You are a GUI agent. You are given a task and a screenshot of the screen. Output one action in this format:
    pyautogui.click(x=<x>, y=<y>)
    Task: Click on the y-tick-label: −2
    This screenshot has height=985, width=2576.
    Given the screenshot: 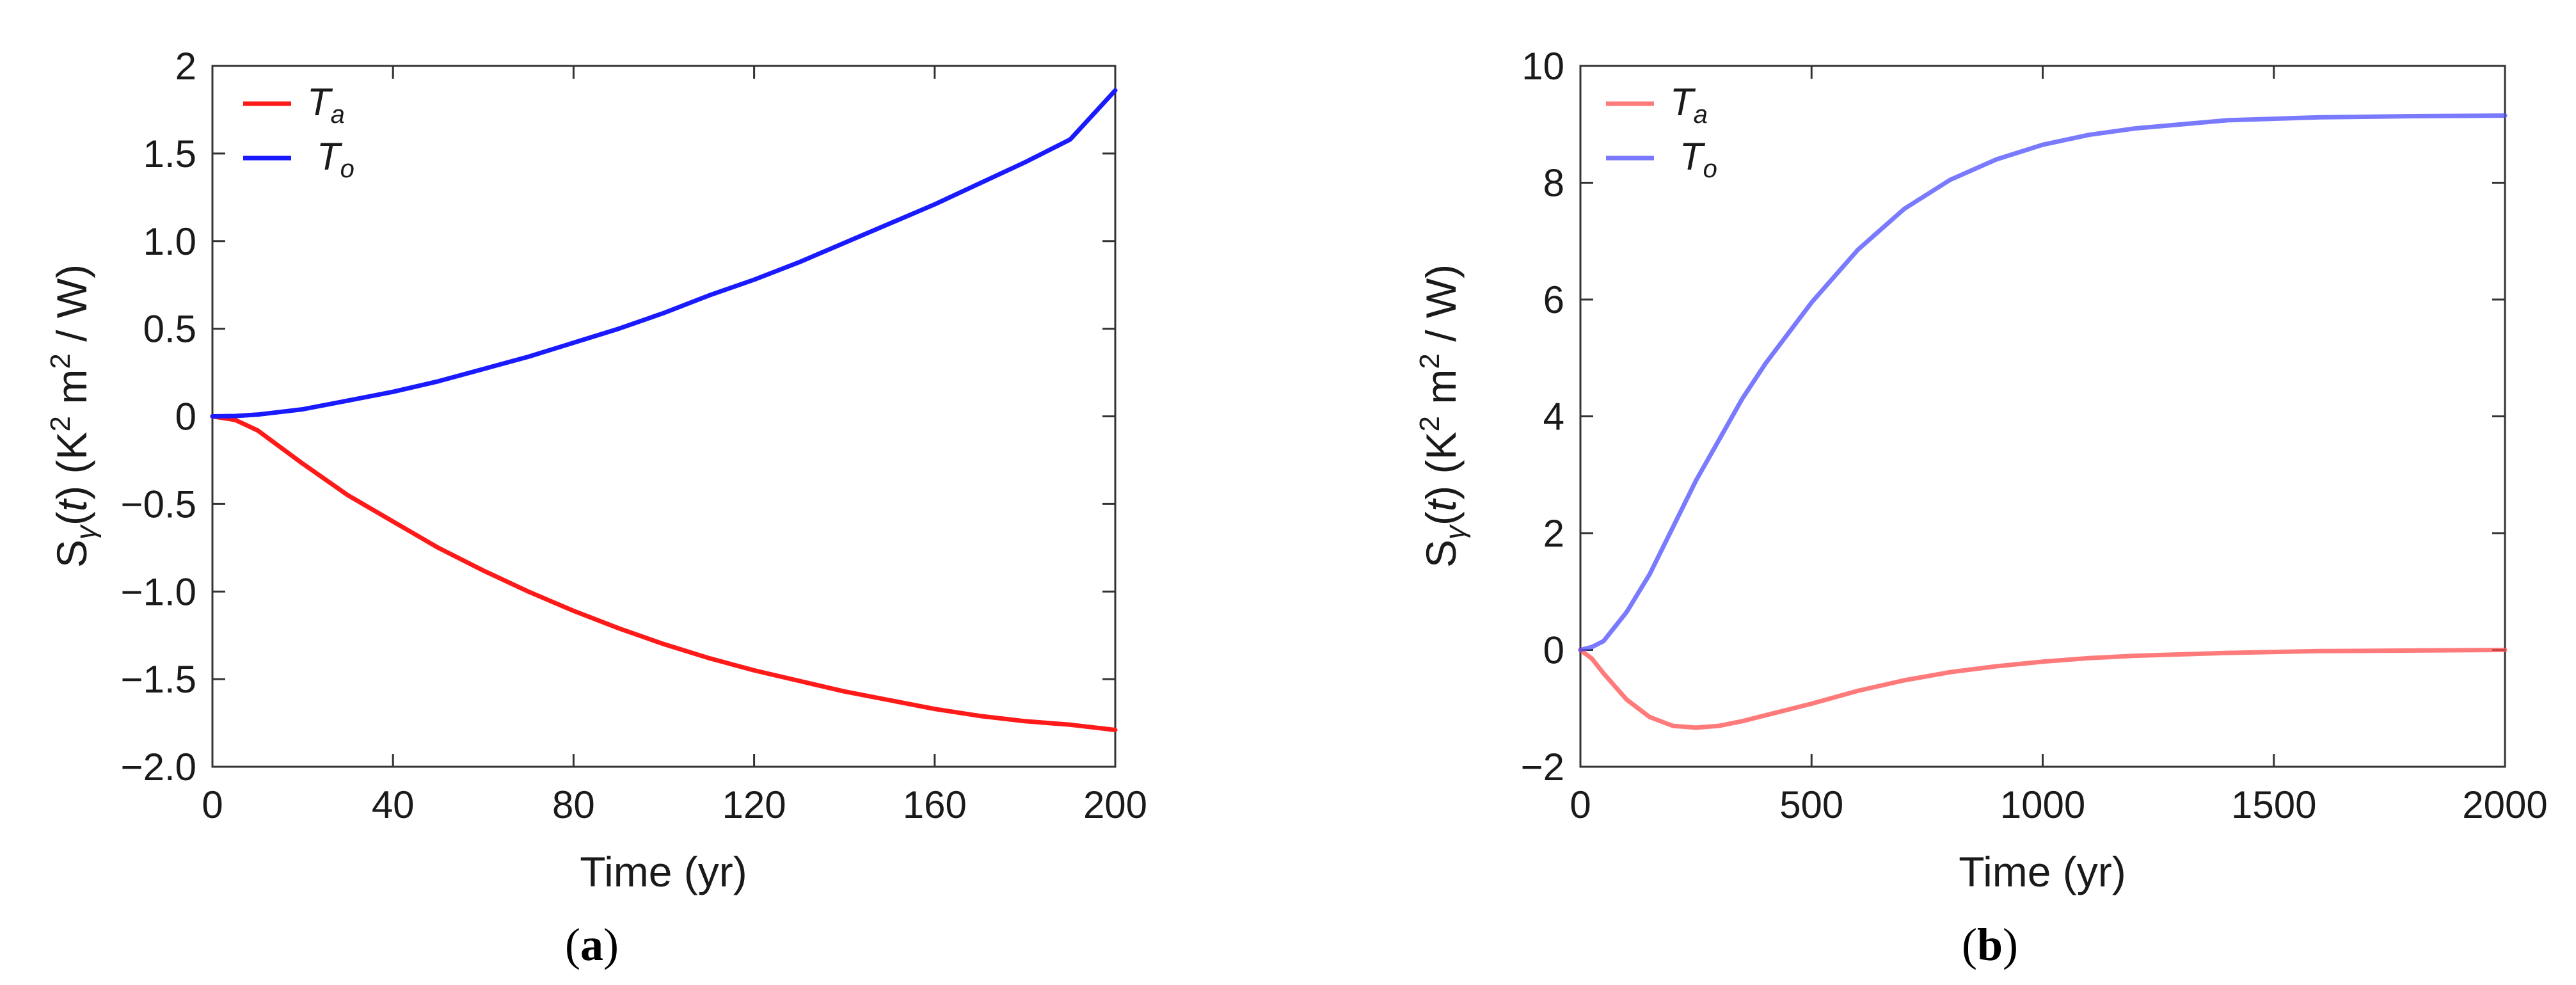 What is the action you would take?
    pyautogui.click(x=1543, y=767)
    